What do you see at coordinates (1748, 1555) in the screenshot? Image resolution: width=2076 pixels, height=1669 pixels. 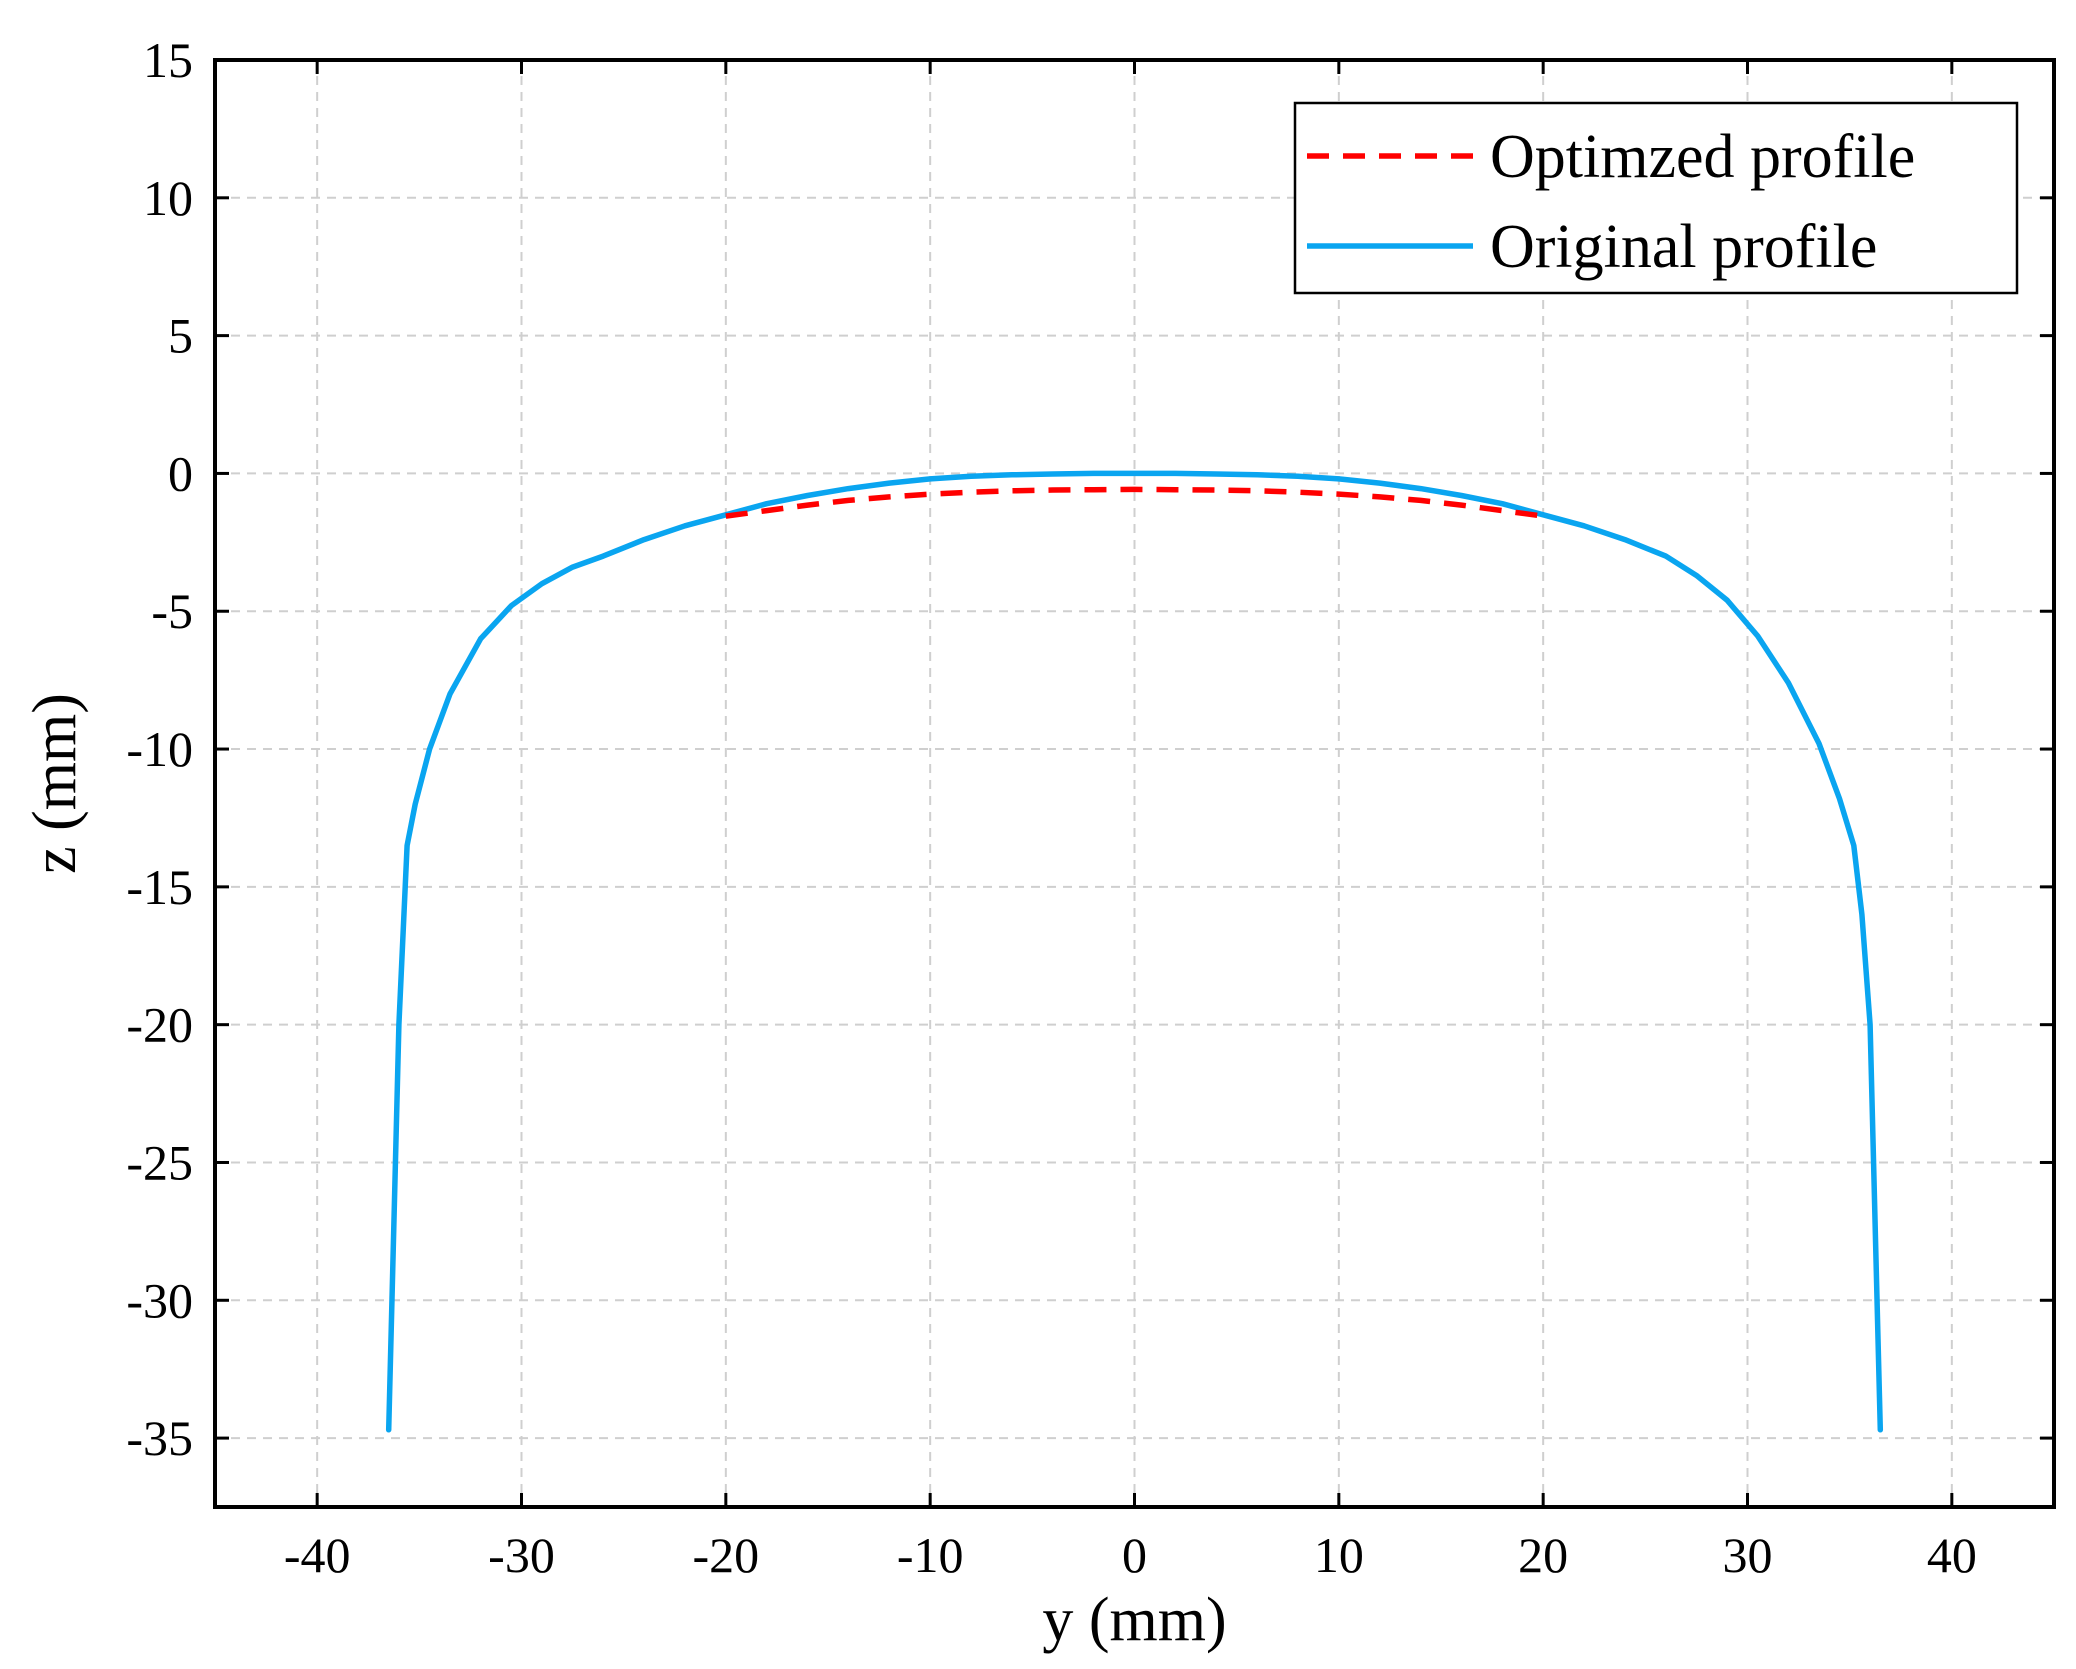 I see `x-tick-label: 30` at bounding box center [1748, 1555].